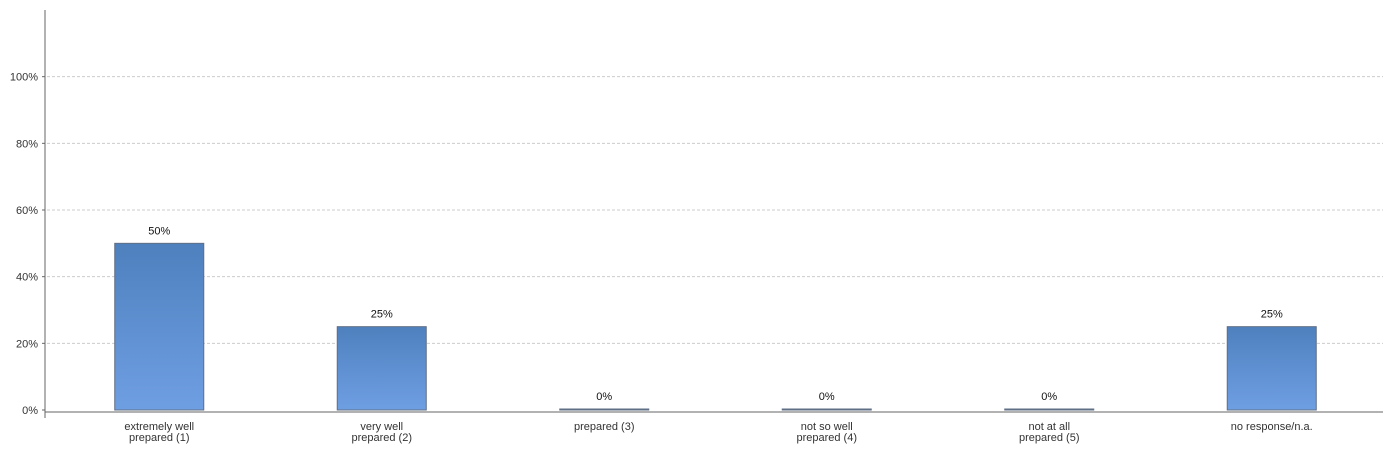 The image size is (1396, 452). I want to click on x-category-label: not so well, so click(827, 427).